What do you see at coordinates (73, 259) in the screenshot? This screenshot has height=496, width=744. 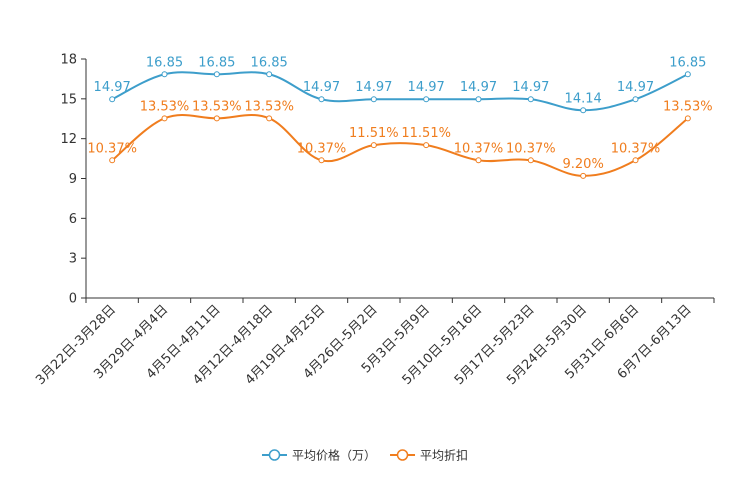 I see `y-tick-label: 3` at bounding box center [73, 259].